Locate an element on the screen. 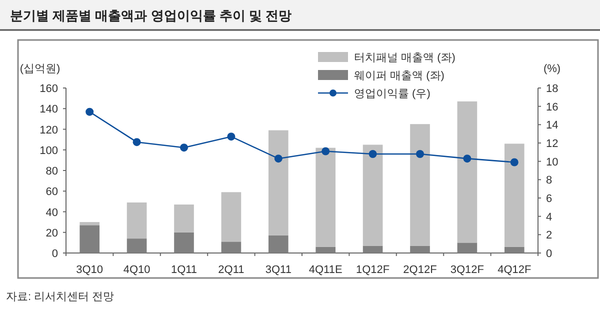 The height and width of the screenshot is (320, 600). legend-label: 터치패널 매출액 (좌) is located at coordinates (405, 58).